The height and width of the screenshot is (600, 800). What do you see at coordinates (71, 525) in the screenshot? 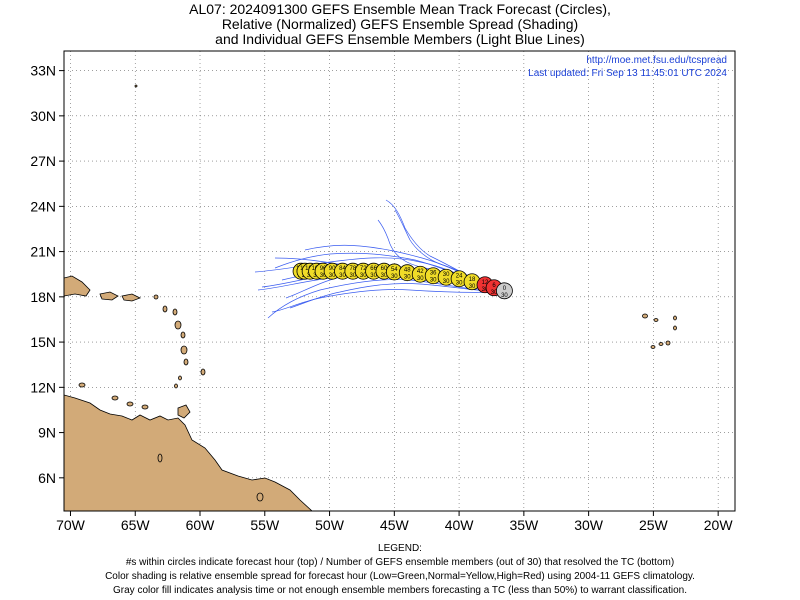
I see `x-tick-label: 70W` at bounding box center [71, 525].